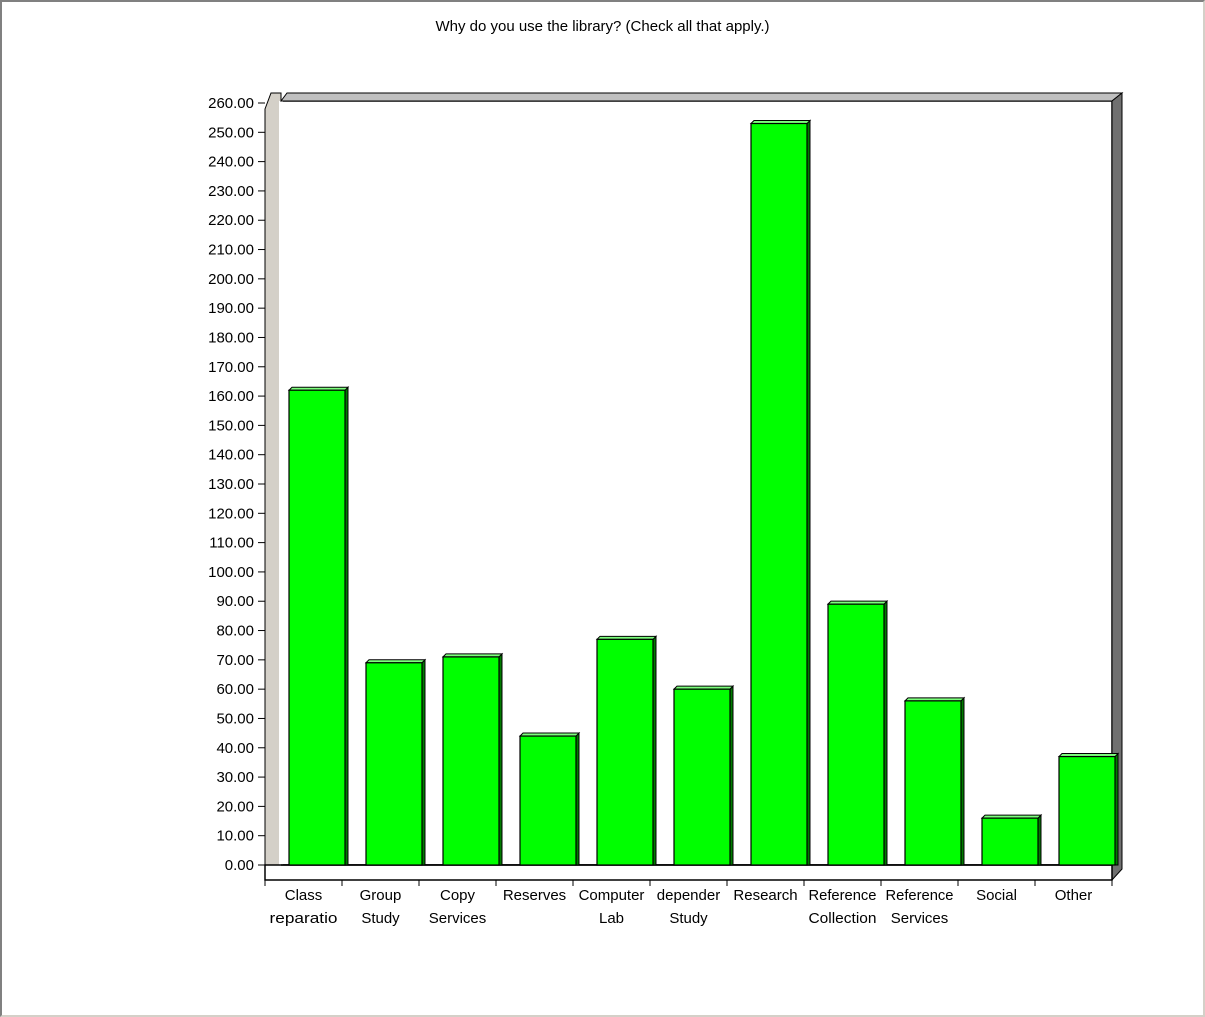  Describe the element at coordinates (239, 865) in the screenshot. I see `y-tick-label: 0.00` at that location.